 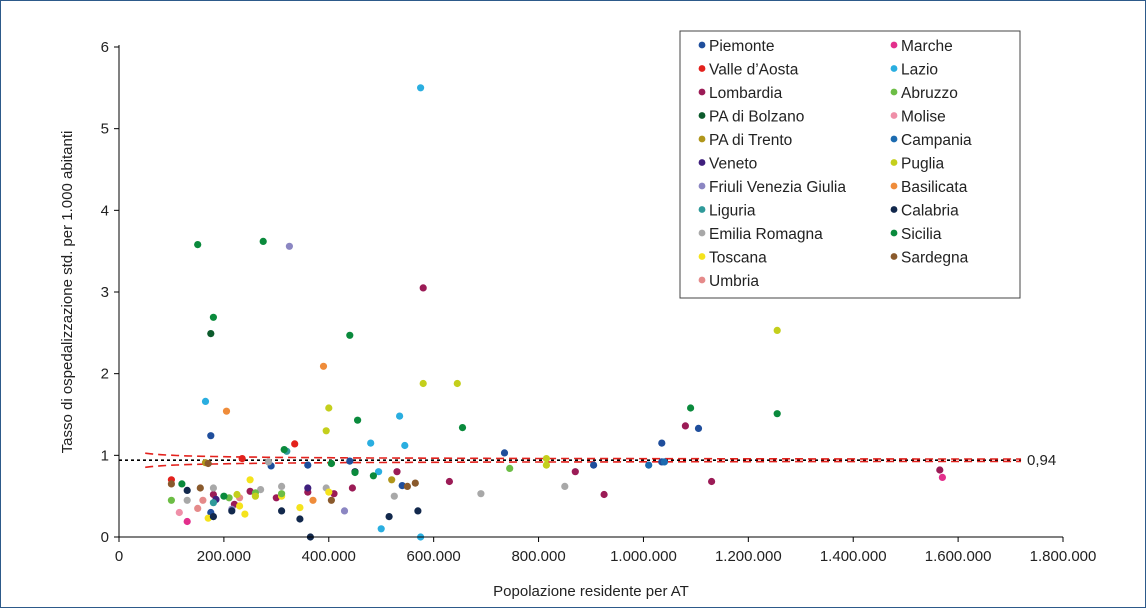 What do you see at coordinates (643, 556) in the screenshot?
I see `x-tick-label: 1.000.000` at bounding box center [643, 556].